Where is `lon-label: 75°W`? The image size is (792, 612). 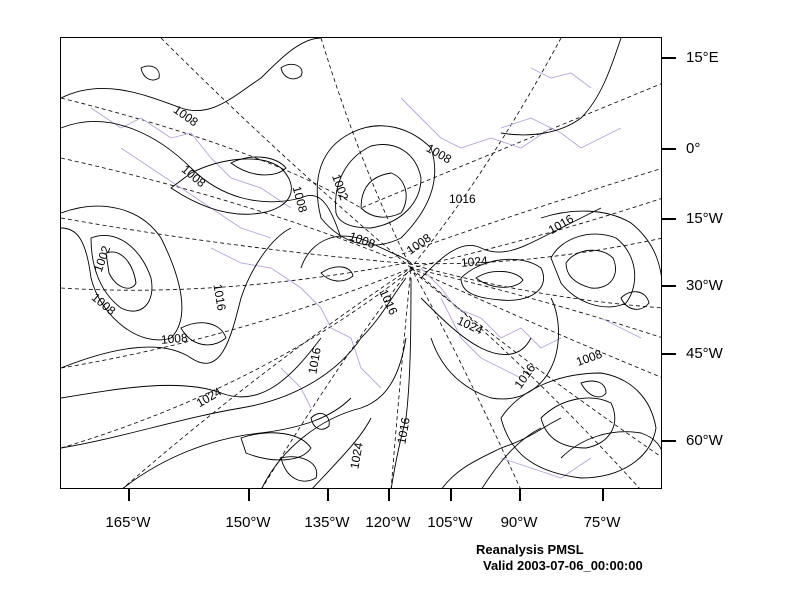
lon-label: 75°W is located at coordinates (602, 522).